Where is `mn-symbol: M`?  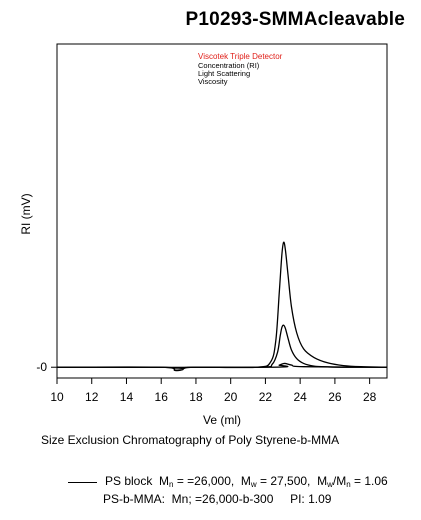
mn-symbol: M is located at coordinates (164, 481).